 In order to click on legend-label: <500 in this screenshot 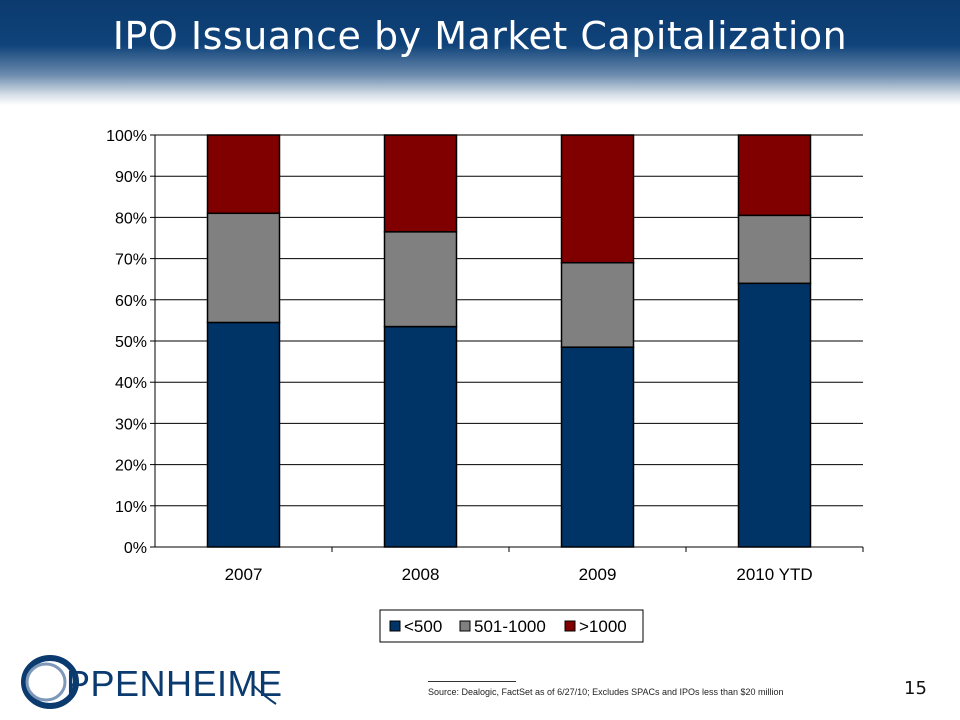, I will do `click(423, 626)`.